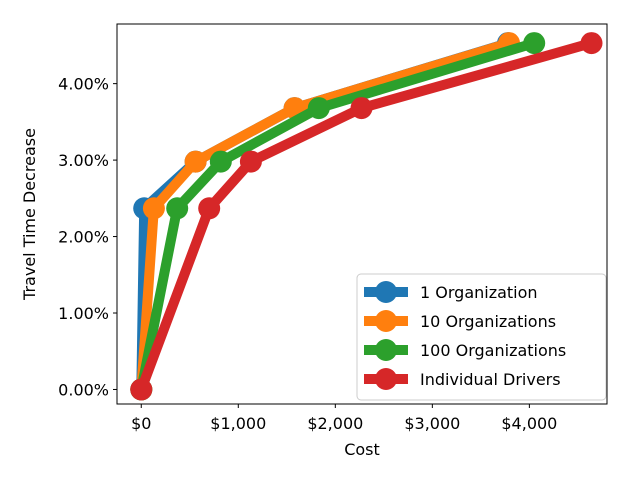  Describe the element at coordinates (29, 214) in the screenshot. I see `y-axis-label: Travel Time Decrease` at that location.